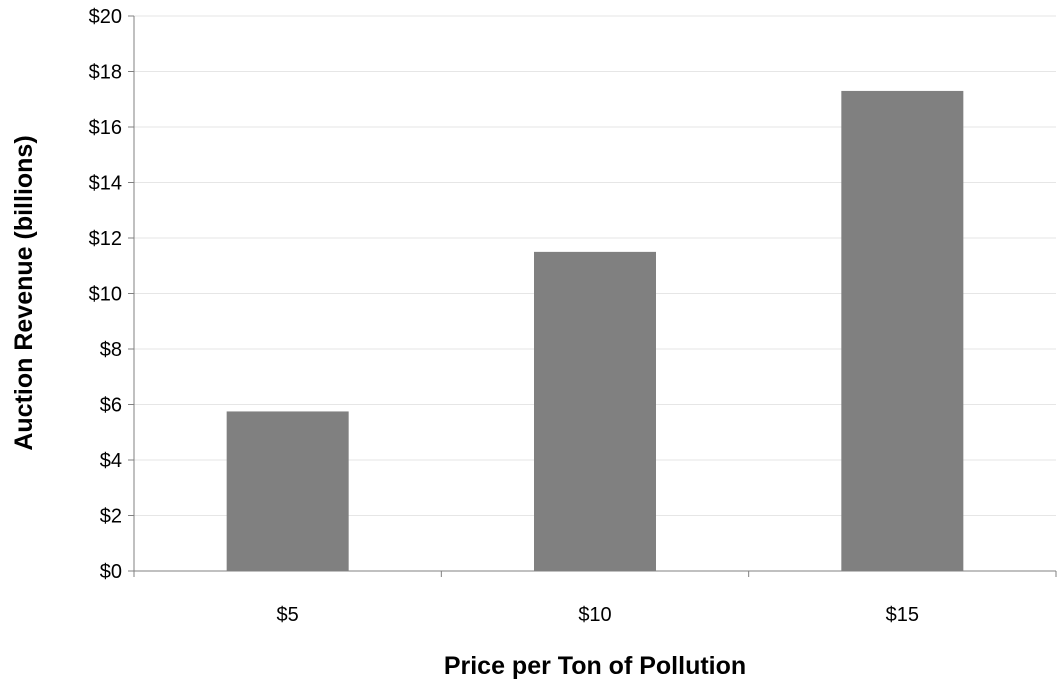  I want to click on y-tick-label: $20, so click(105, 17).